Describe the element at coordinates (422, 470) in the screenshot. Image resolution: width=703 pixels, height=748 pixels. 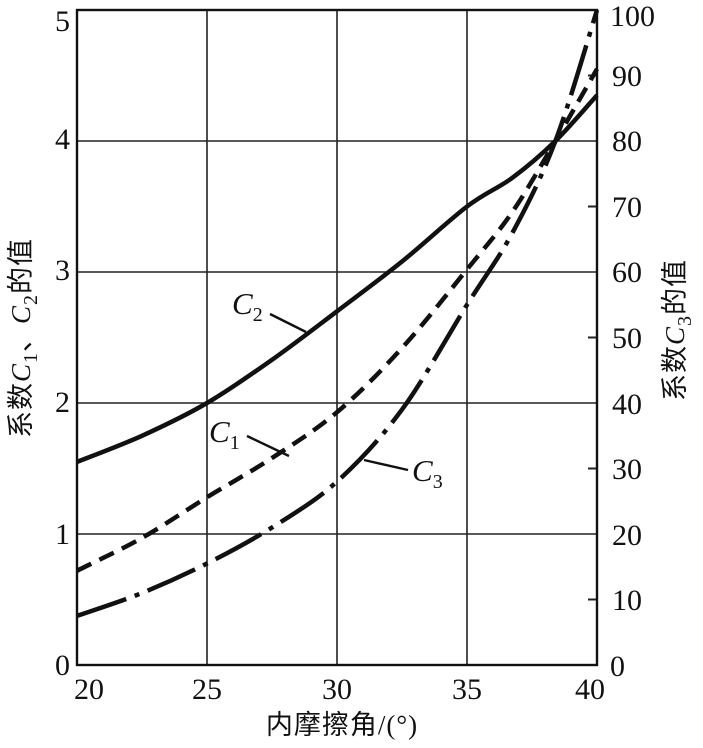
I see `c3-label-main: C` at that location.